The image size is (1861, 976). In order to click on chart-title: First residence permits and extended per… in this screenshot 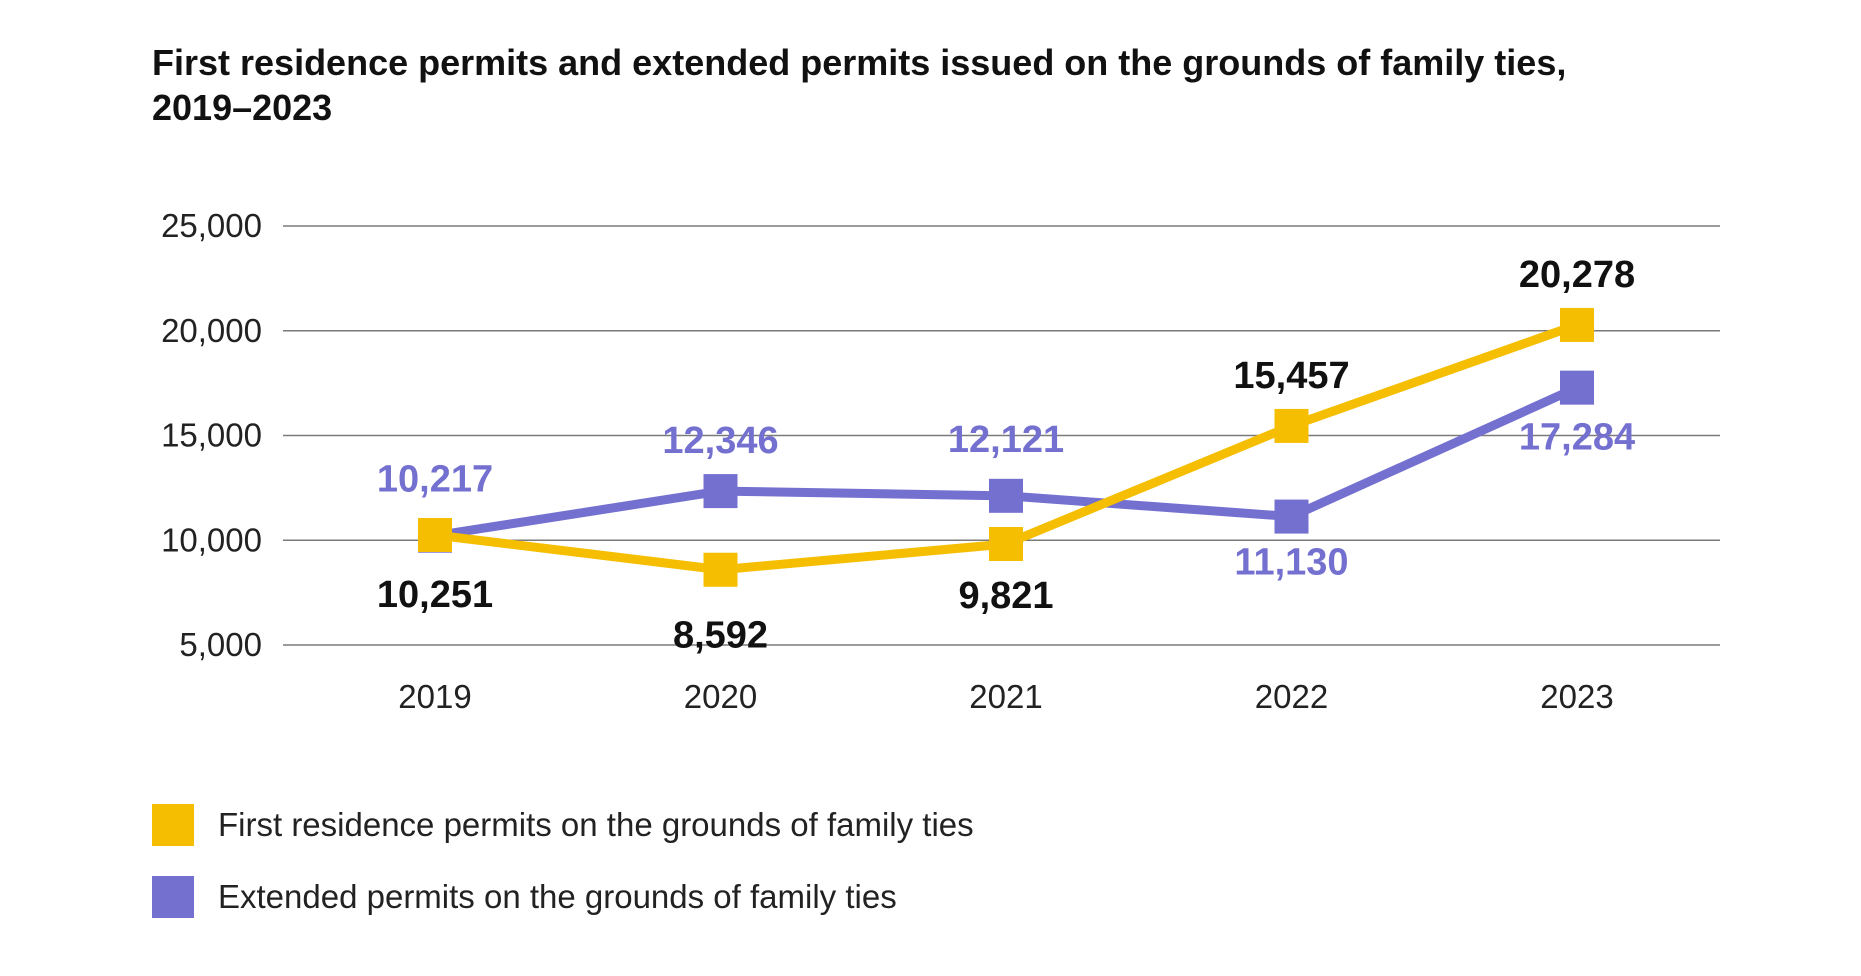, I will do `click(859, 85)`.